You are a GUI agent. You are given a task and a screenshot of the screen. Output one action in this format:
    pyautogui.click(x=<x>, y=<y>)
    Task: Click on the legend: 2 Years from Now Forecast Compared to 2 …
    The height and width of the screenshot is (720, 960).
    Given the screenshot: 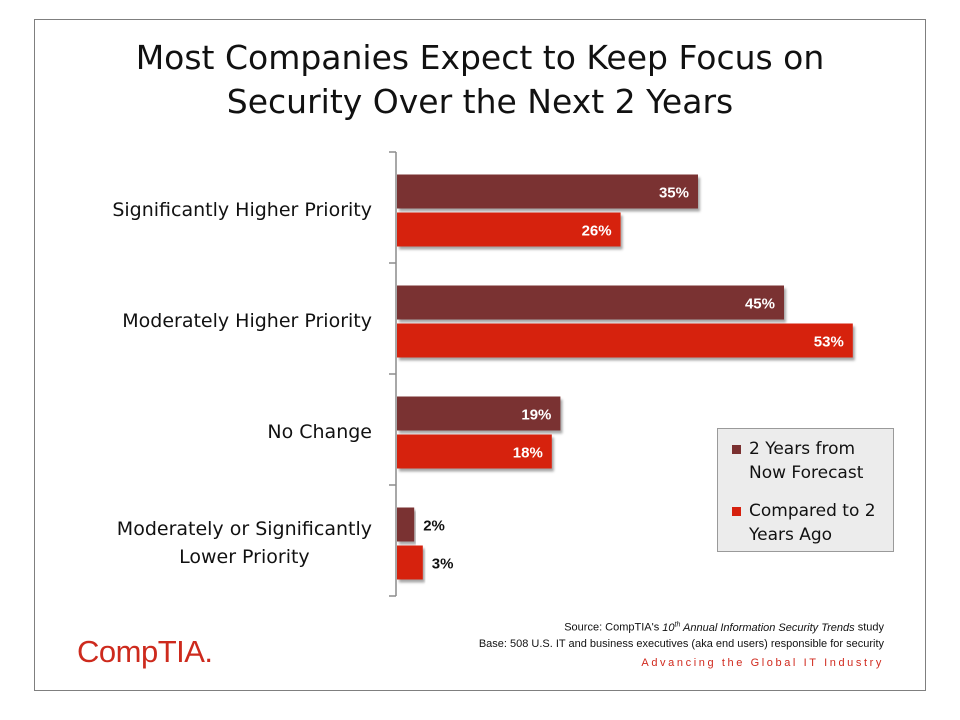 What is the action you would take?
    pyautogui.click(x=805, y=490)
    